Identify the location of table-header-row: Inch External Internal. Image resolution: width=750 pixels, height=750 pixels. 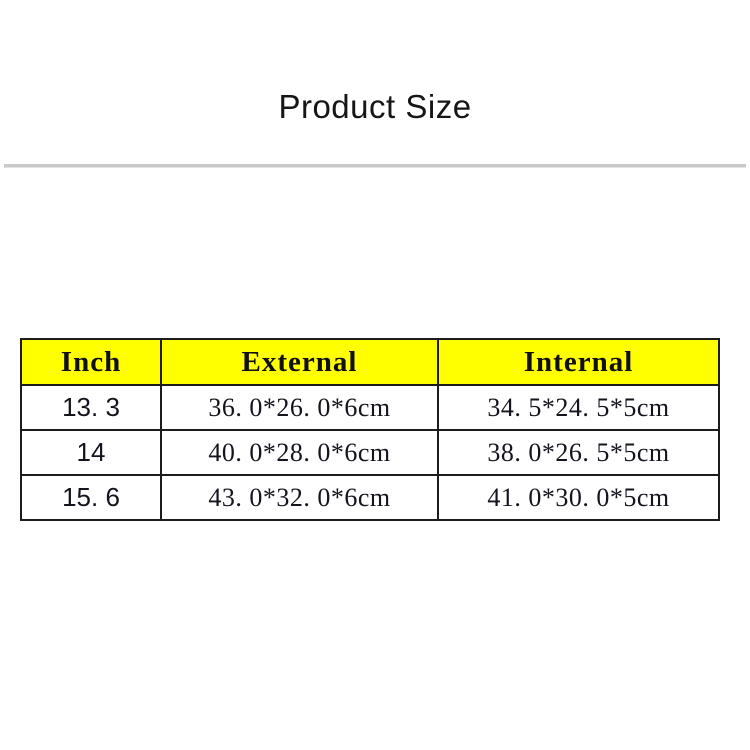
(370, 362).